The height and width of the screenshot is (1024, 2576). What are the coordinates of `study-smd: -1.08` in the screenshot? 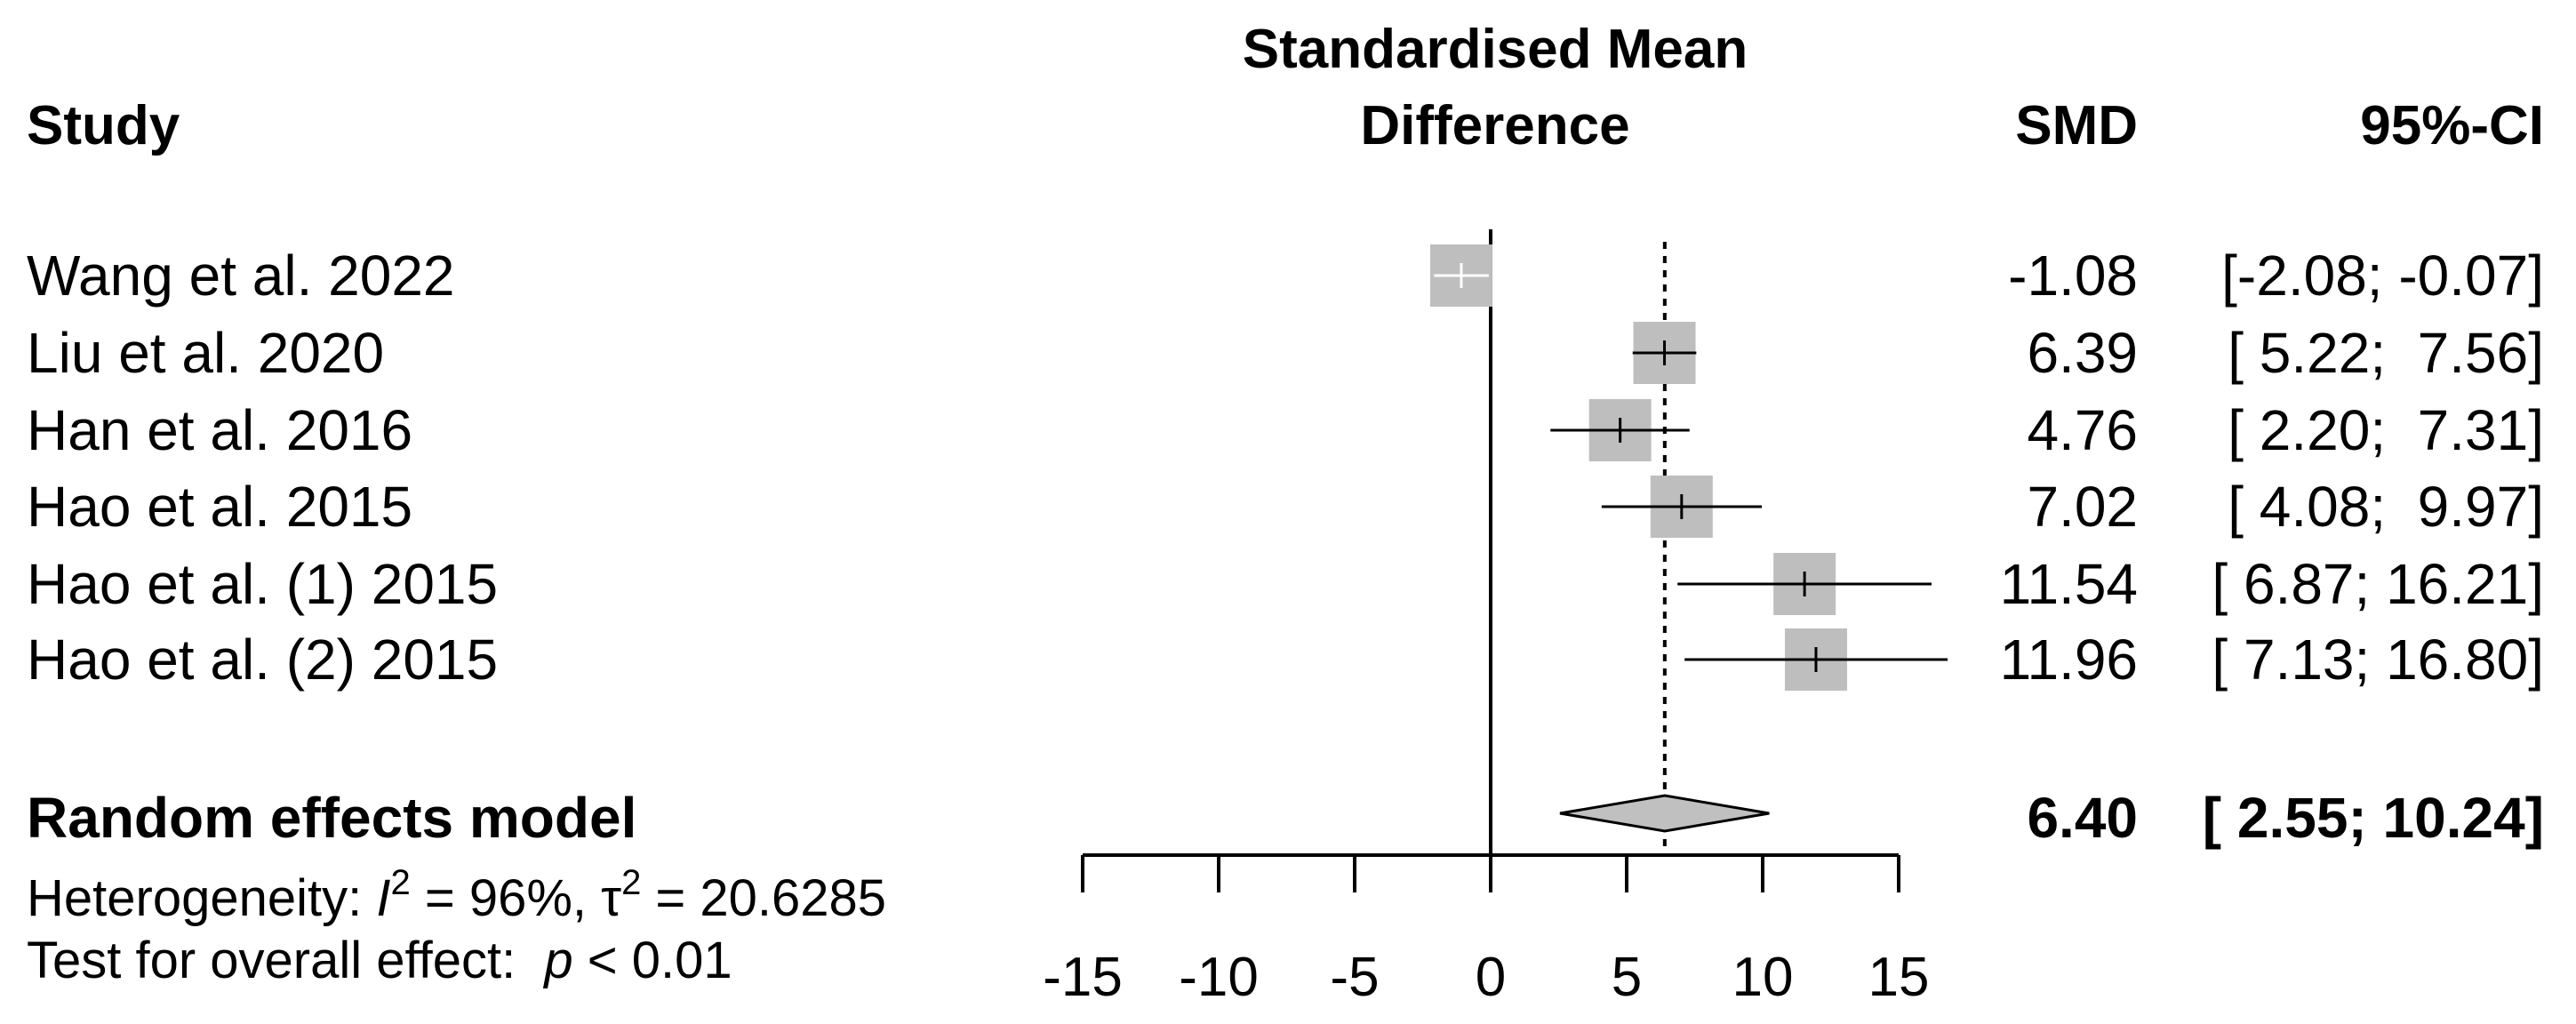 It's located at (2073, 276).